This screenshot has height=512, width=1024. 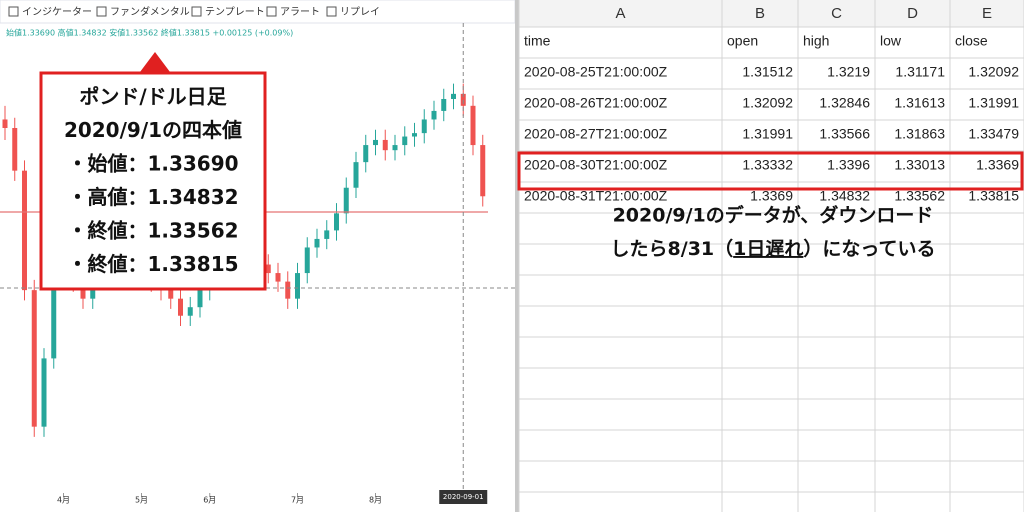 I want to click on cell: 1.33013, so click(x=919, y=165).